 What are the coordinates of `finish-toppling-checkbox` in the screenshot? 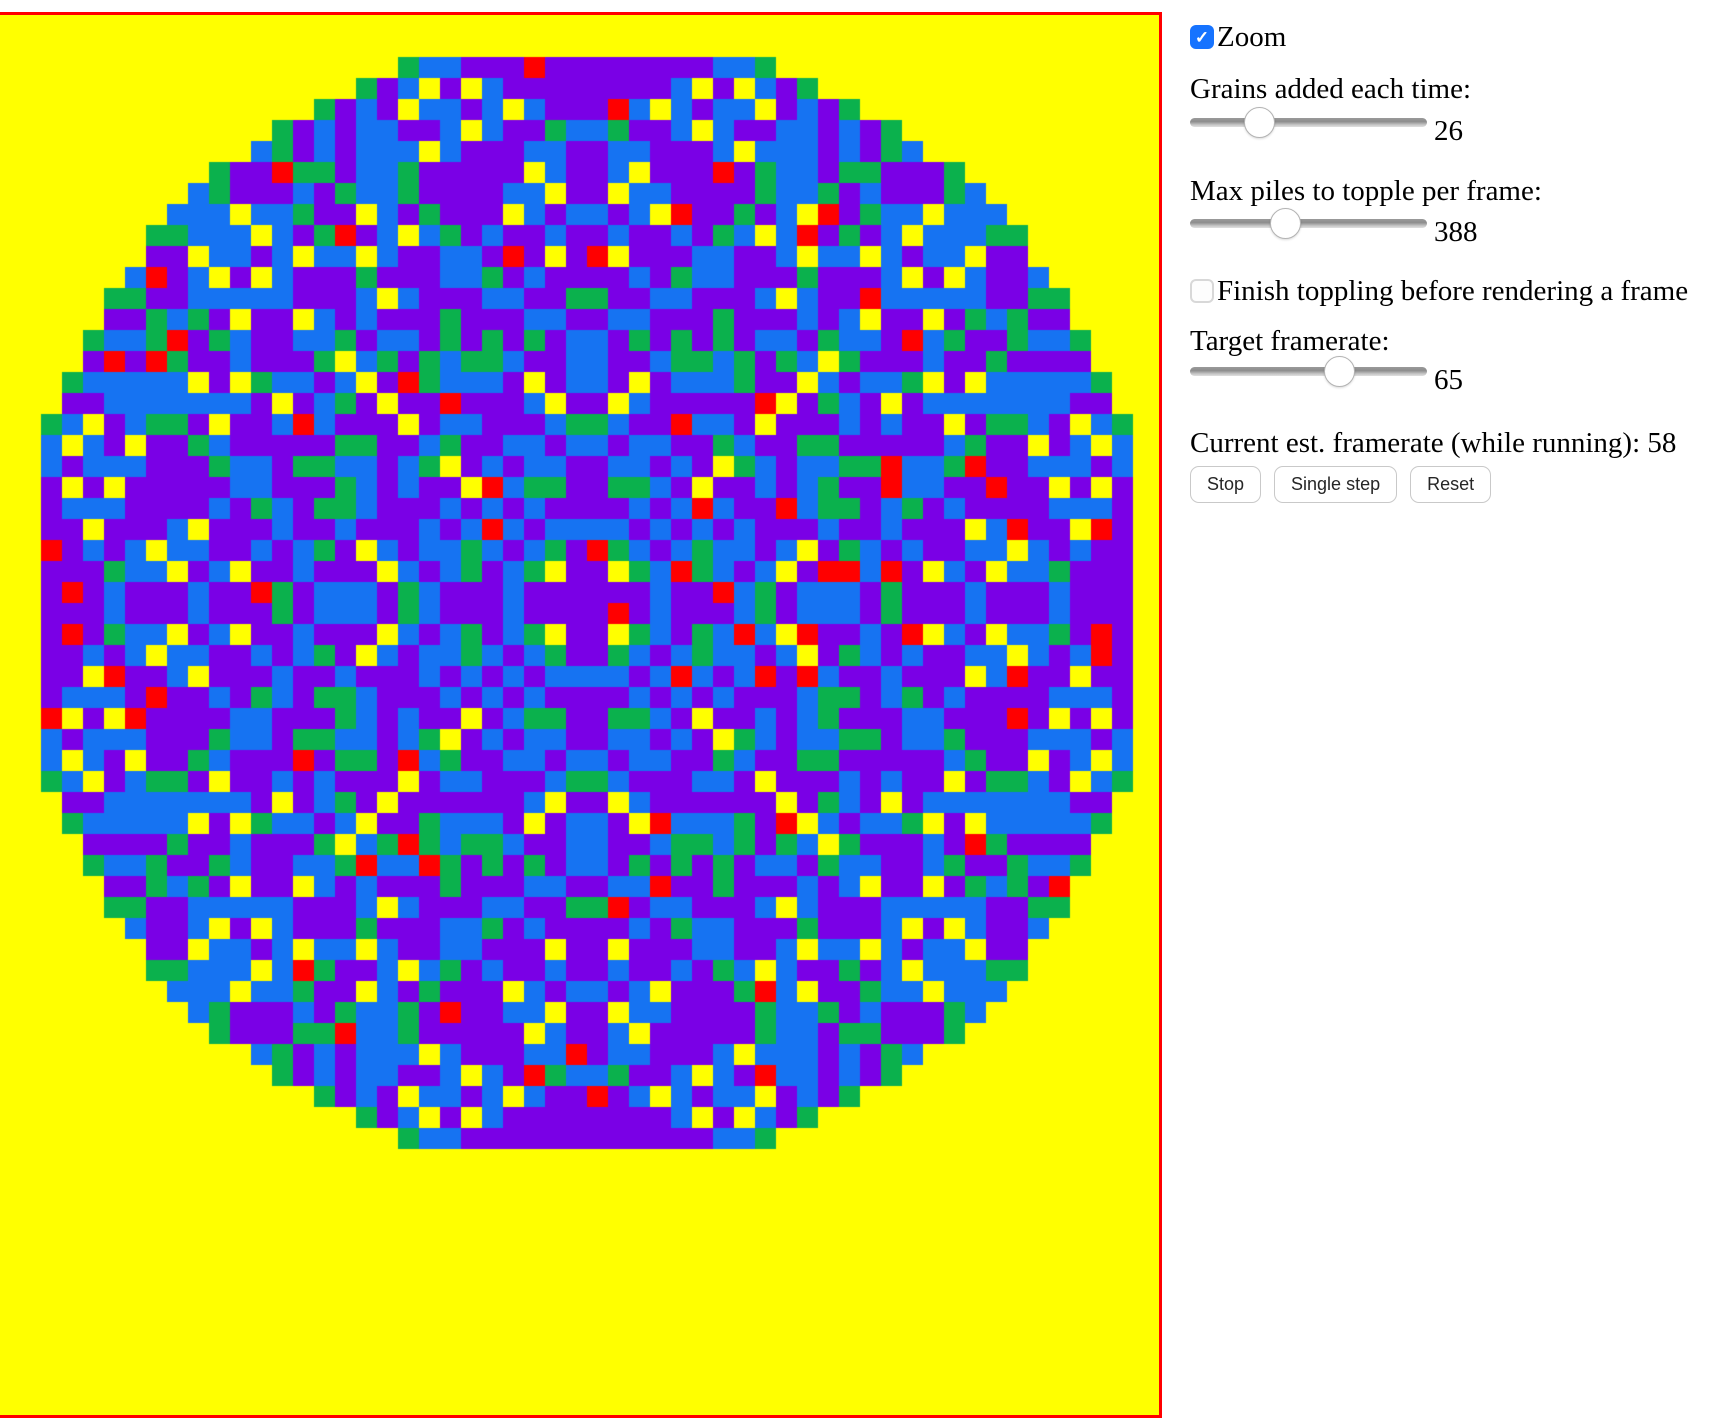 It's located at (1202, 291).